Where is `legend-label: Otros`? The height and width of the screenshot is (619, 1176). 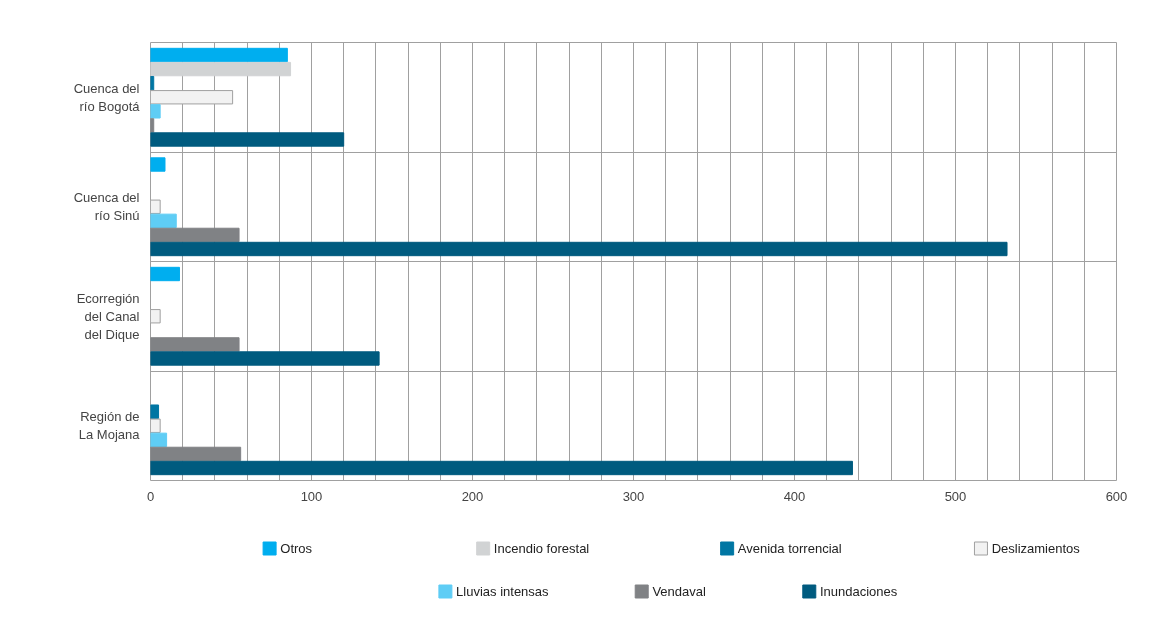 legend-label: Otros is located at coordinates (296, 548).